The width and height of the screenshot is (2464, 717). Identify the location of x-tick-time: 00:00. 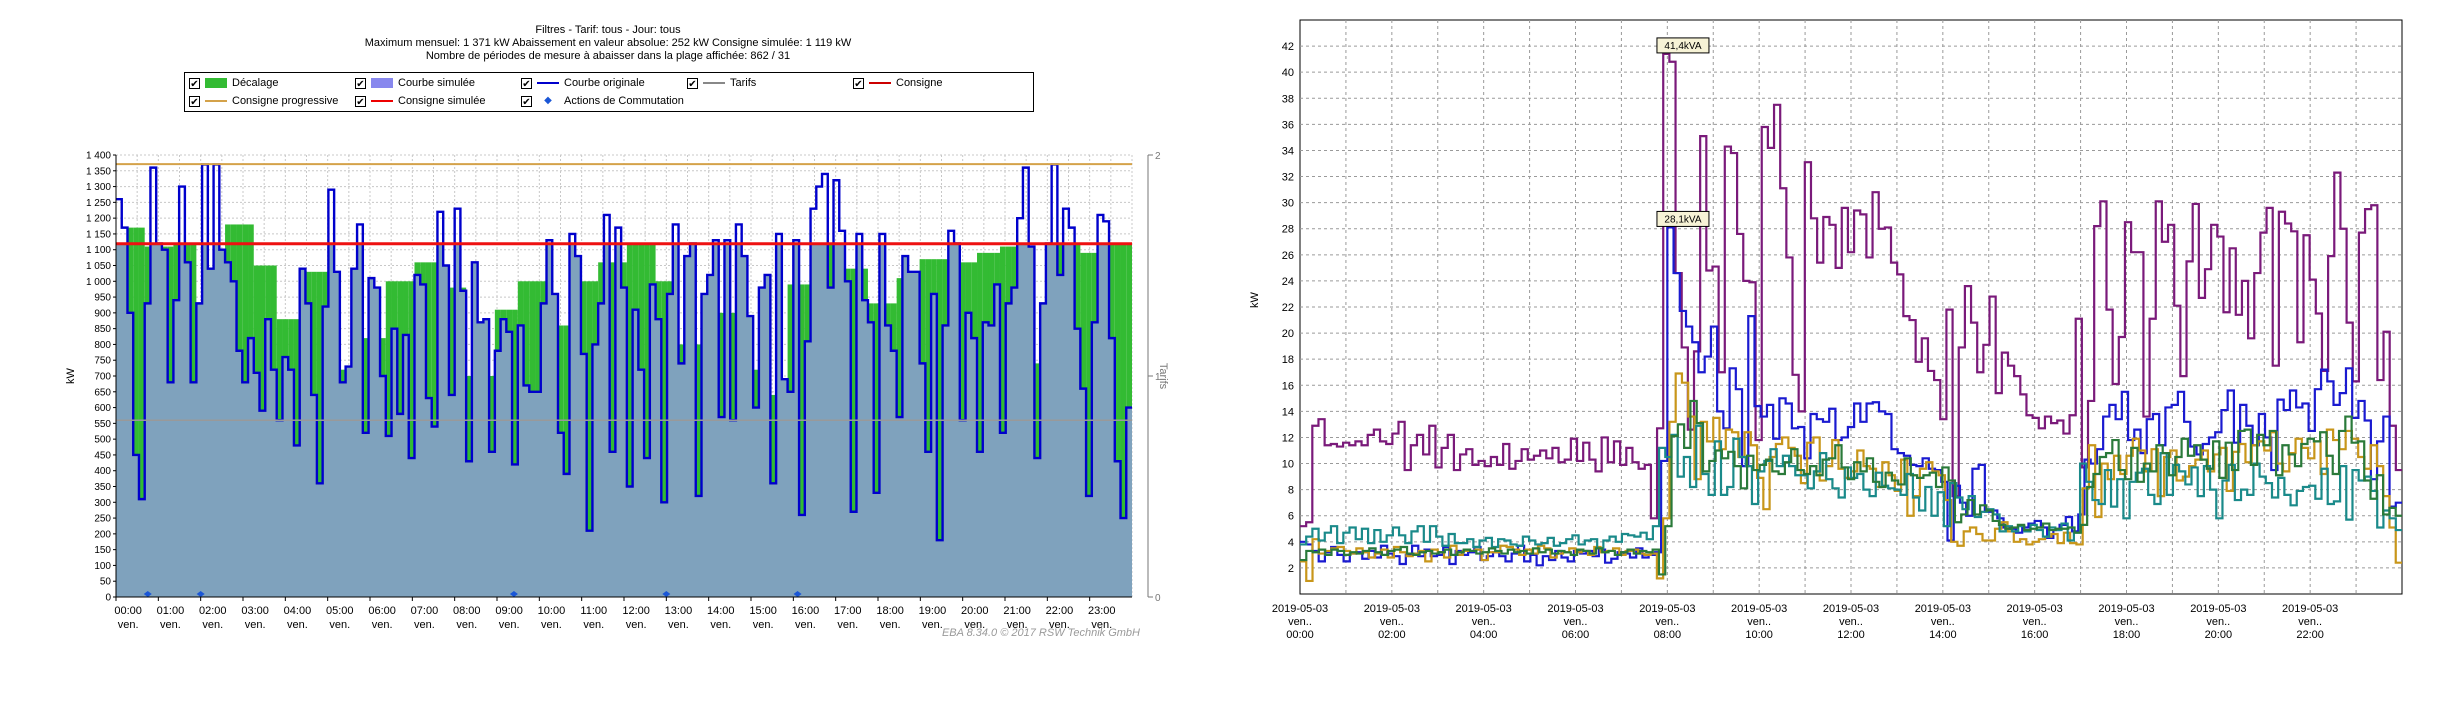
(128, 611).